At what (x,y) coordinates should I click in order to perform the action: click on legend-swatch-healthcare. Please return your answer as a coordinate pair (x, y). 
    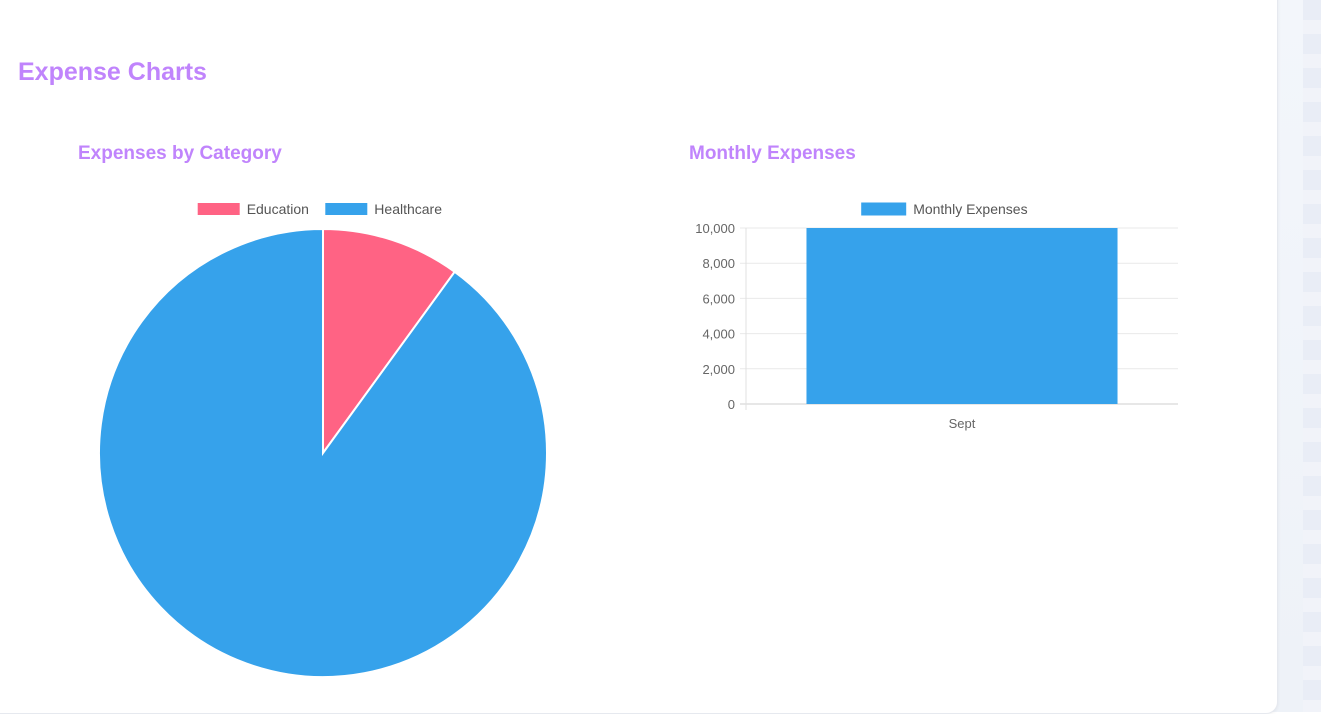
    Looking at the image, I should click on (346, 209).